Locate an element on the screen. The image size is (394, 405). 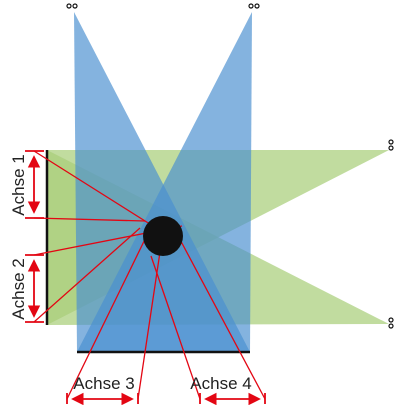
ray-axis1-bottom is located at coordinates (89, 219).